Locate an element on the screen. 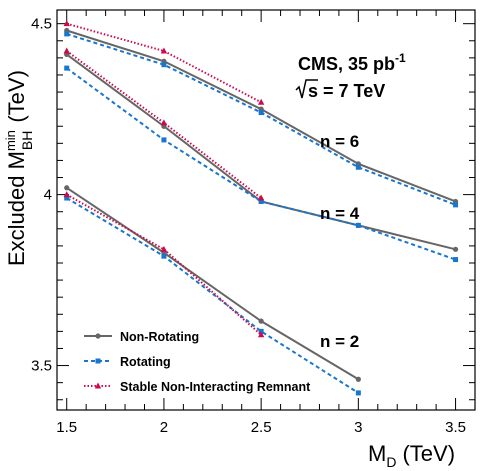  x-tick-label: 2.5 is located at coordinates (261, 427).